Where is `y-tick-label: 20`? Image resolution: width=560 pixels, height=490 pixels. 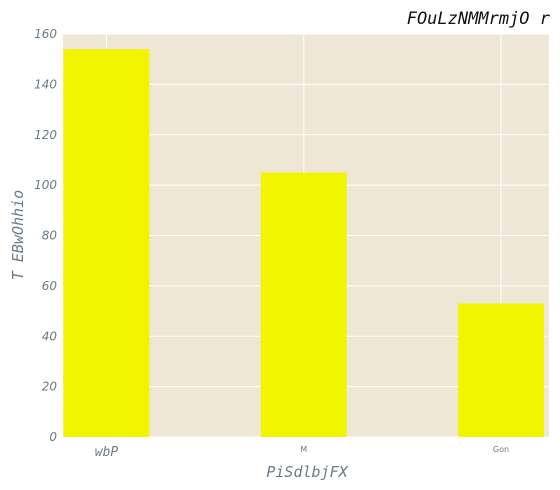 y-tick-label: 20 is located at coordinates (50, 387).